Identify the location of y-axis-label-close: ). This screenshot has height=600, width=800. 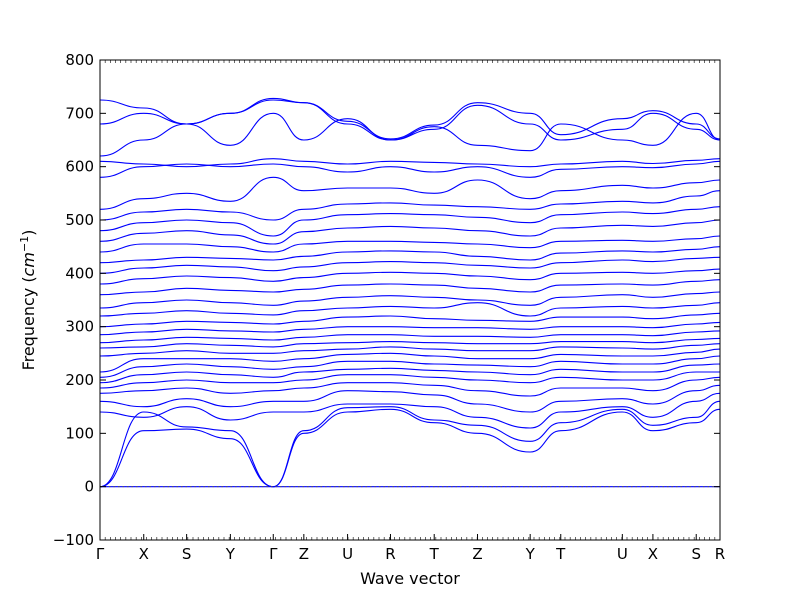
(28, 233).